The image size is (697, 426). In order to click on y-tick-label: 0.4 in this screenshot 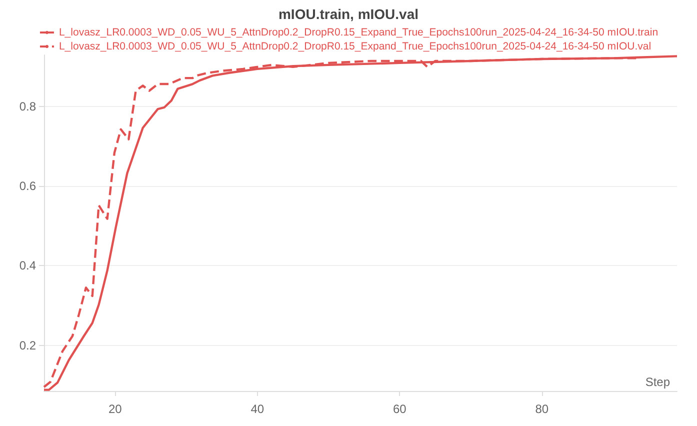, I will do `click(27, 265)`.